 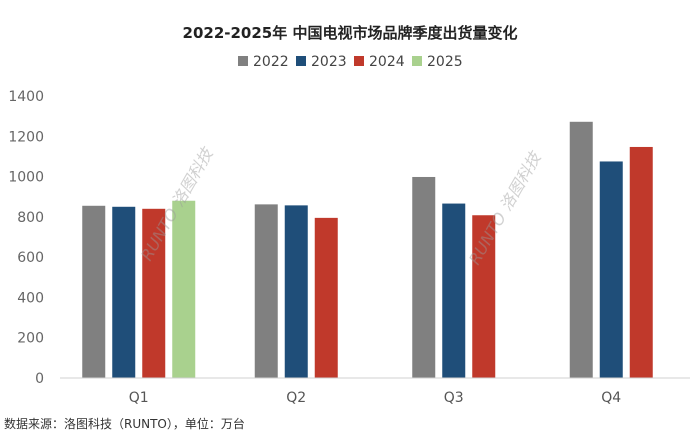 What do you see at coordinates (296, 398) in the screenshot?
I see `x-tick-label: Q2` at bounding box center [296, 398].